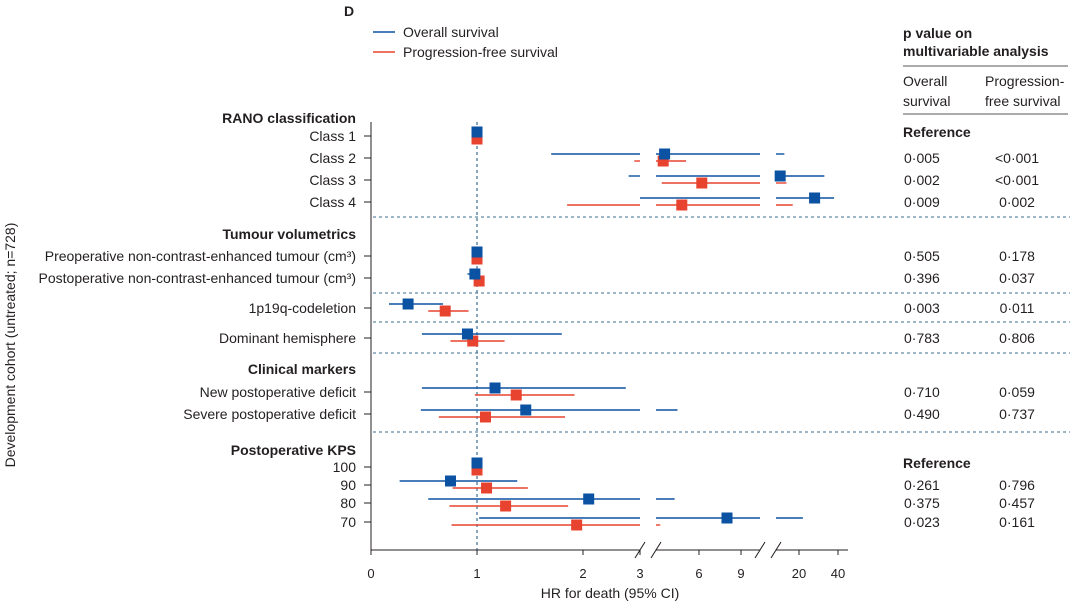 The height and width of the screenshot is (604, 1080). What do you see at coordinates (799, 573) in the screenshot?
I see `x-tick-label: 20` at bounding box center [799, 573].